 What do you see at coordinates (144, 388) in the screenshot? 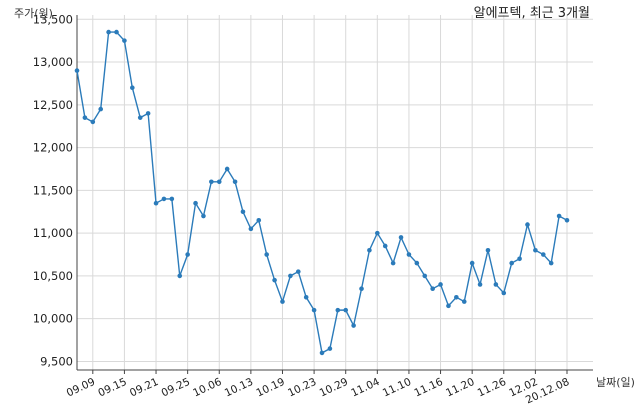
I see `x-tick-label: 09.21` at bounding box center [144, 388].